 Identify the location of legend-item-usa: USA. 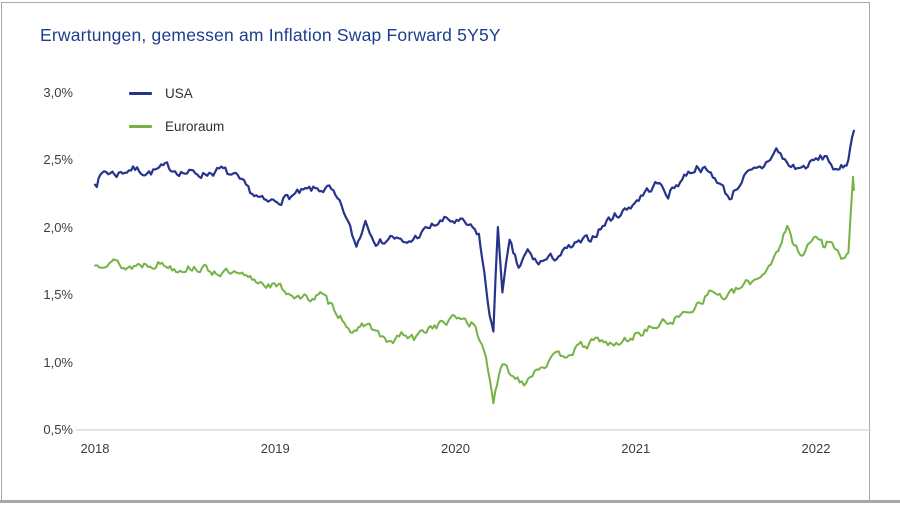
(176, 93).